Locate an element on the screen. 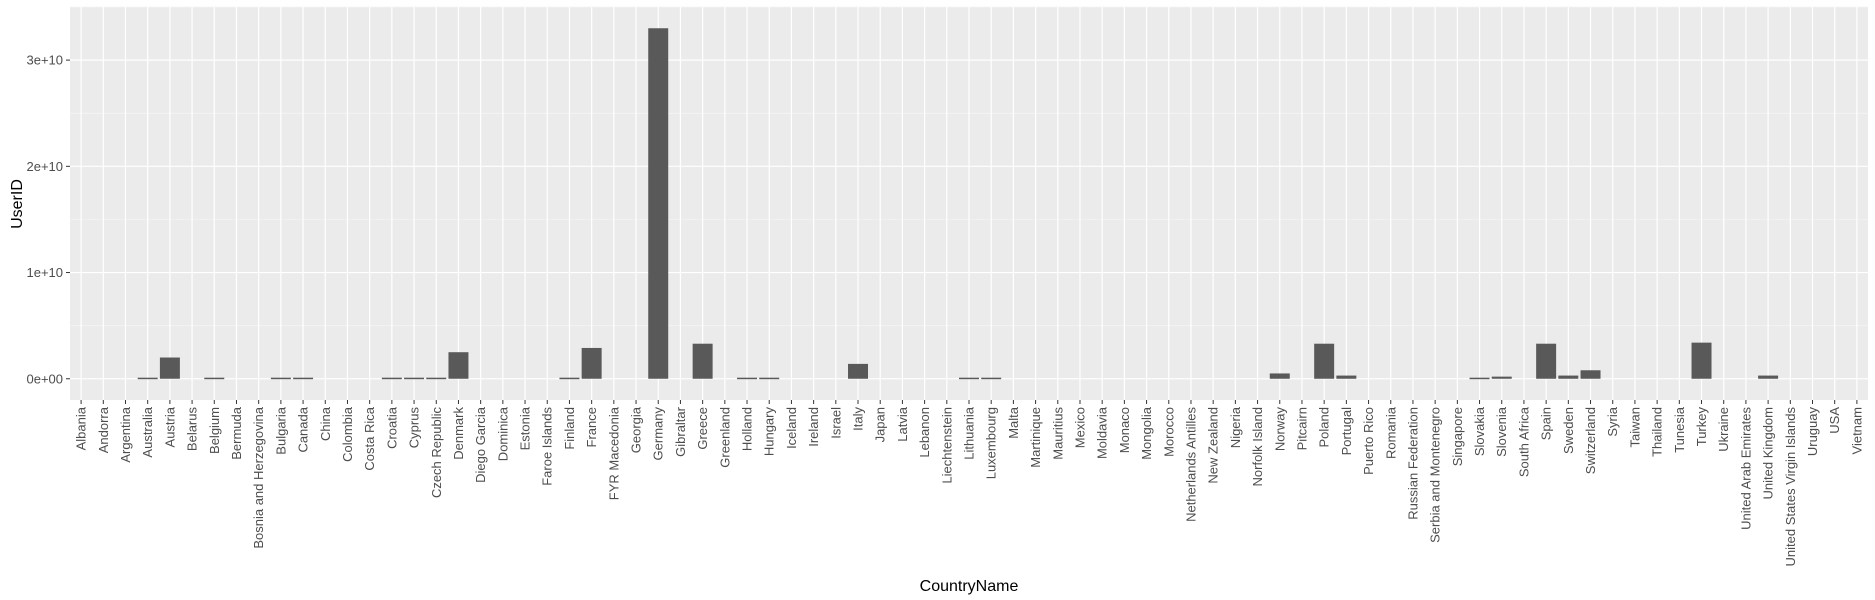 Image resolution: width=1875 pixels, height=600 pixels. x-tick-label: Morocco is located at coordinates (1168, 432).